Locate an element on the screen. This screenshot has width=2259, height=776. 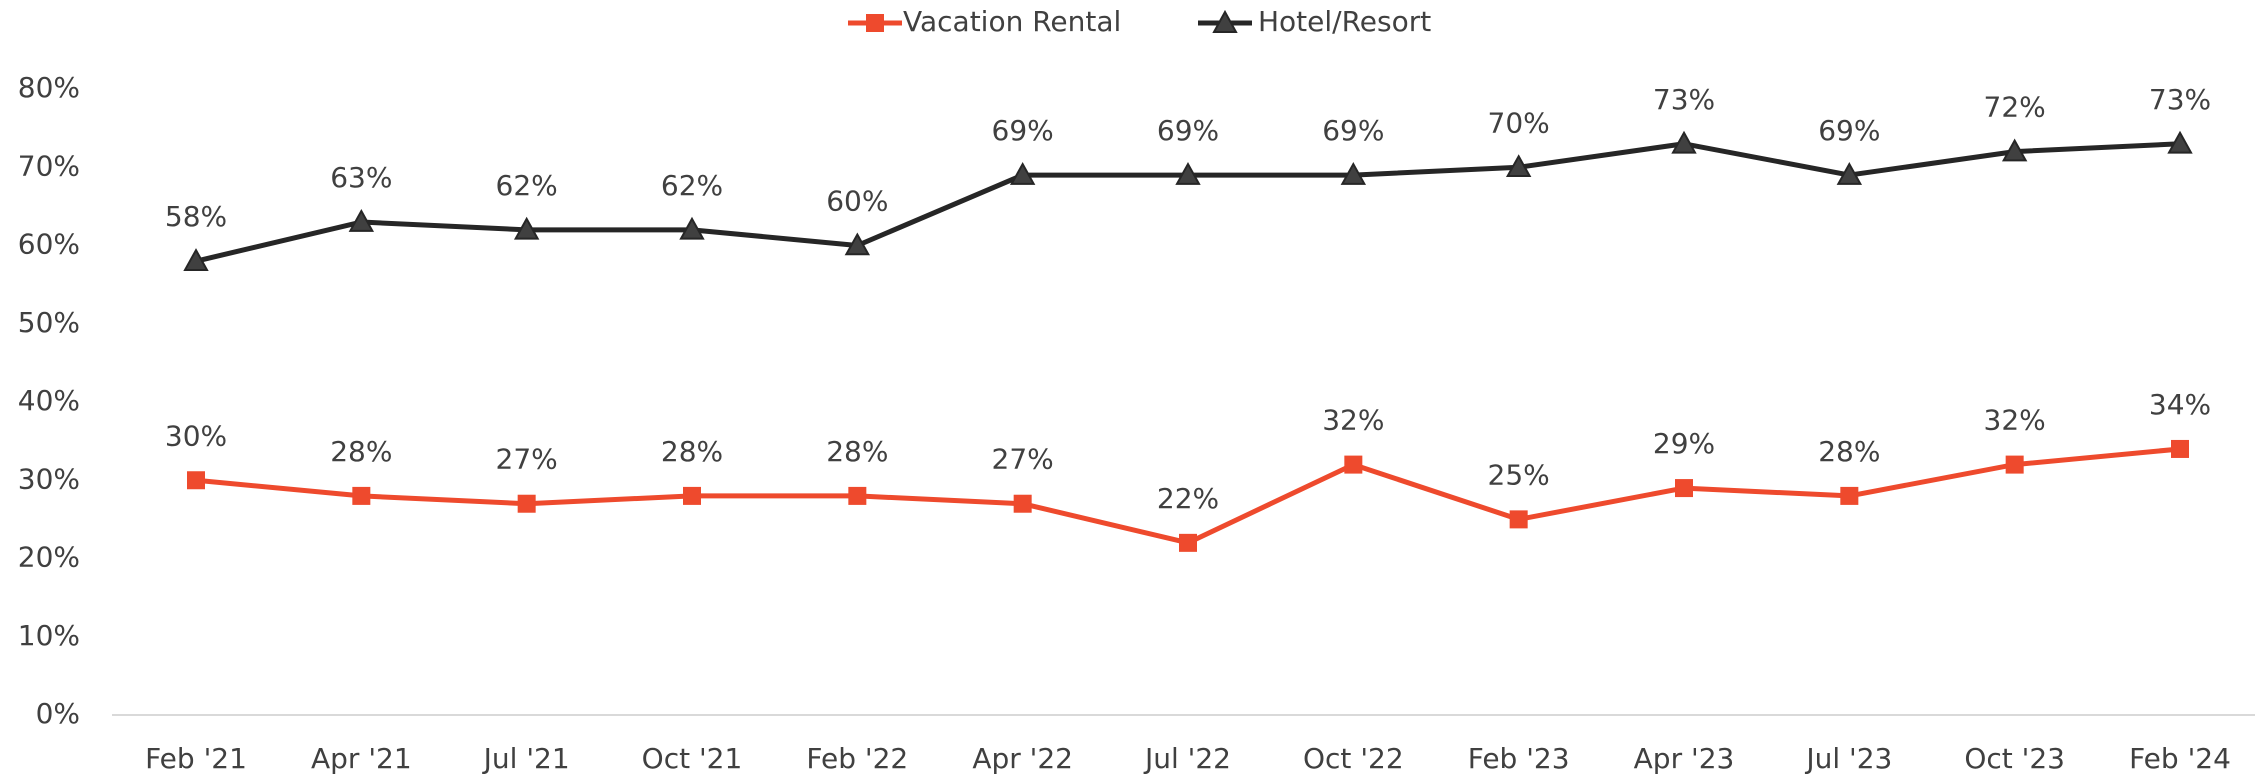
data-label: 29% is located at coordinates (1684, 443).